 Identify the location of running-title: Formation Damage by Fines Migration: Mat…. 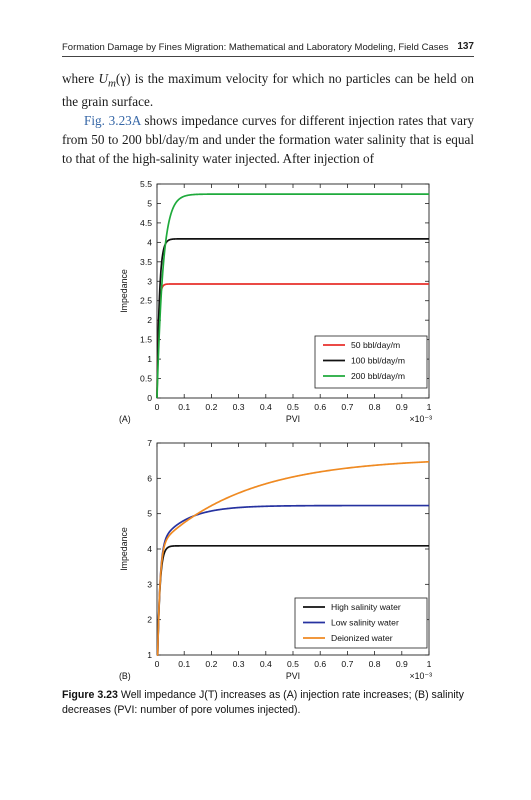
(255, 47).